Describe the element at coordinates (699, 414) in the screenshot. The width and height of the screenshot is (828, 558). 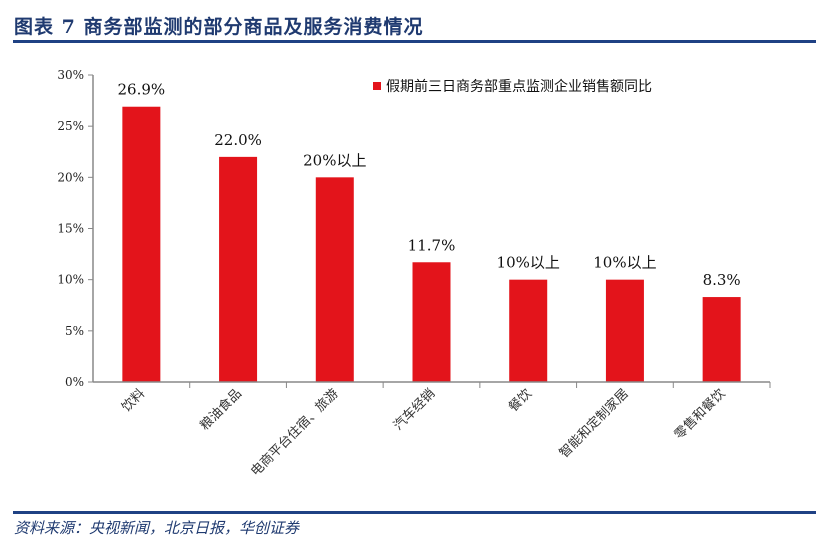
I see `x-tick-label: 零售和餐饮` at that location.